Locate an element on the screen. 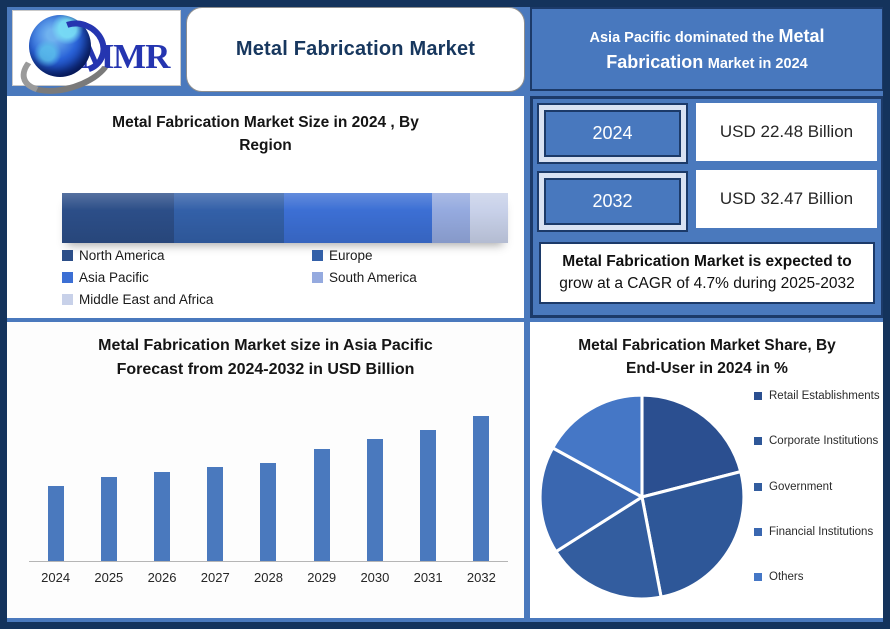 Image resolution: width=890 pixels, height=629 pixels. legend-label: Others is located at coordinates (786, 577).